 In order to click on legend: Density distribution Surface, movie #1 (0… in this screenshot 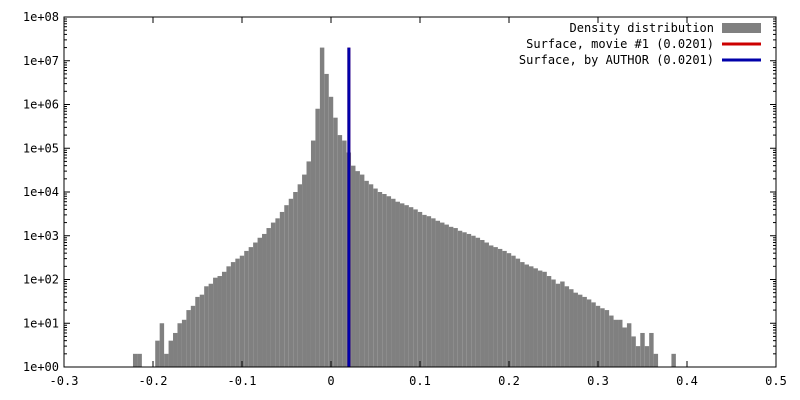, I will do `click(640, 44)`.